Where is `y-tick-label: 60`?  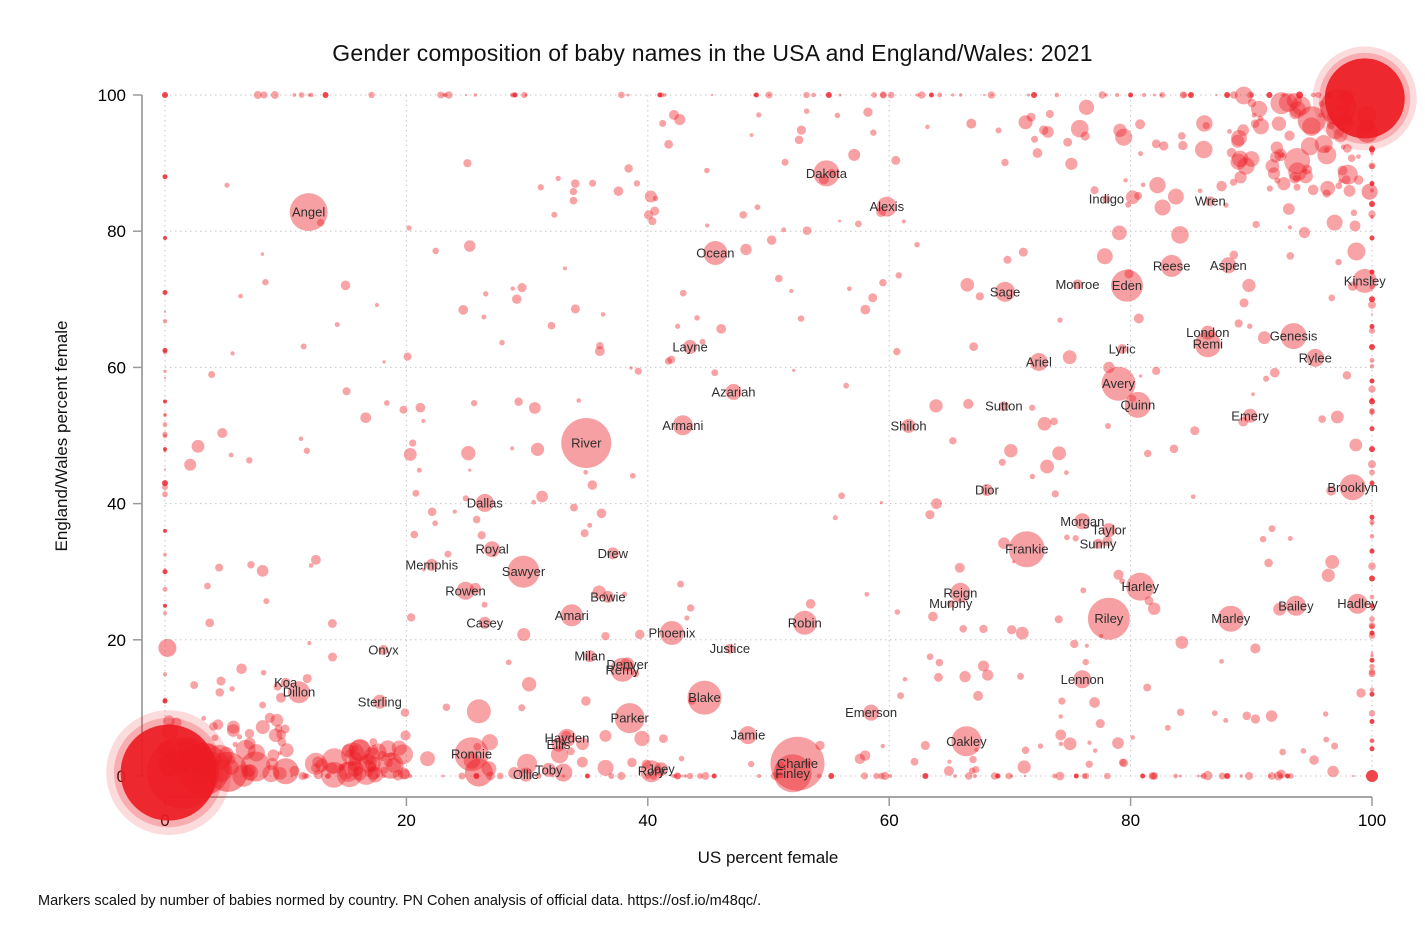 y-tick-label: 60 is located at coordinates (116, 367).